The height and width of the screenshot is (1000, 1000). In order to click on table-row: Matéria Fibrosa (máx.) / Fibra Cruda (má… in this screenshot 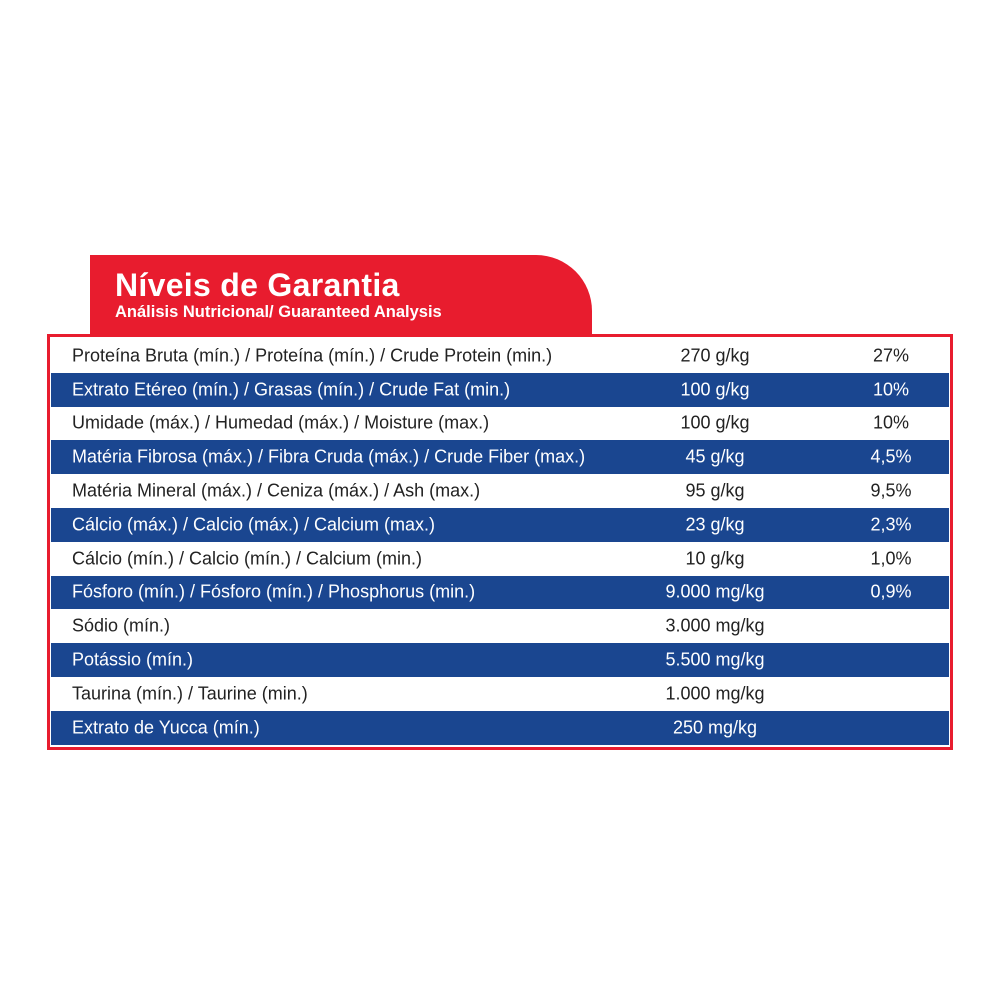, I will do `click(500, 457)`.